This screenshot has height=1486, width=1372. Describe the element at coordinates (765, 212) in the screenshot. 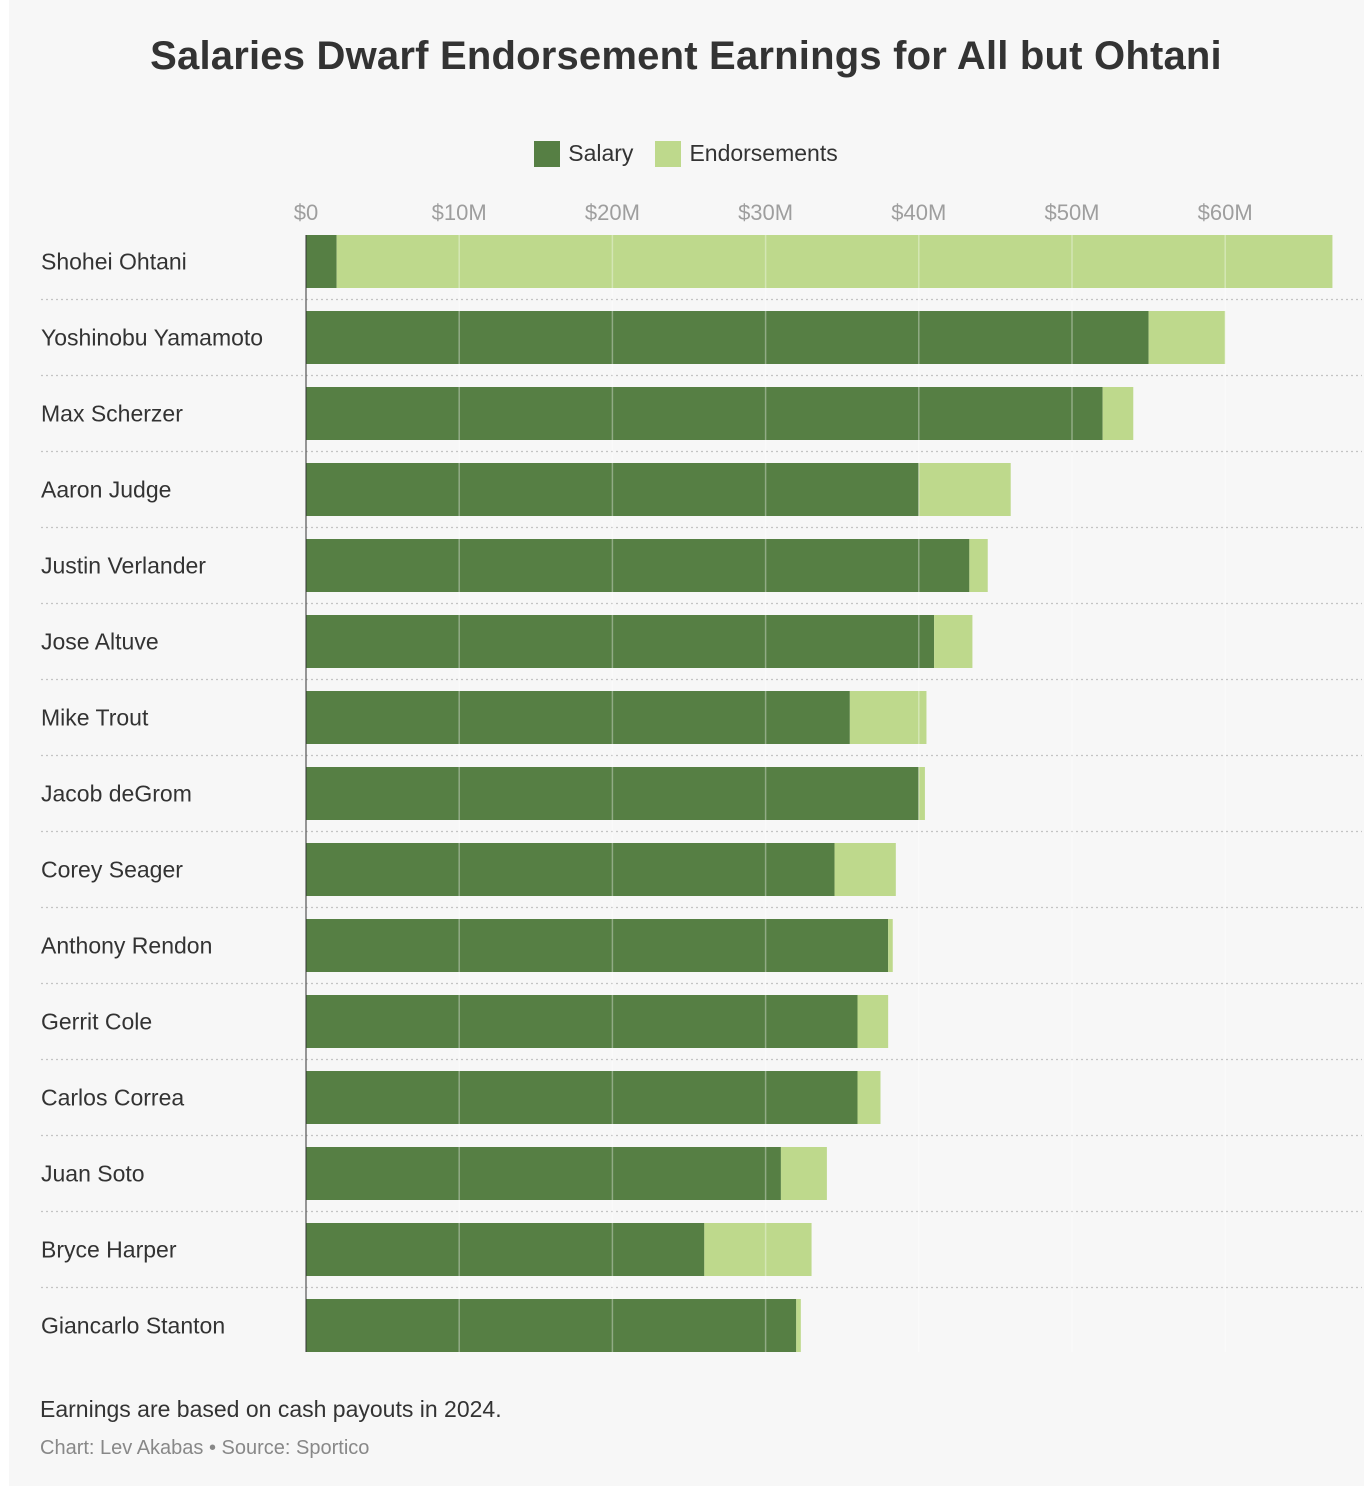

I see `x-tick-label: $30M` at that location.